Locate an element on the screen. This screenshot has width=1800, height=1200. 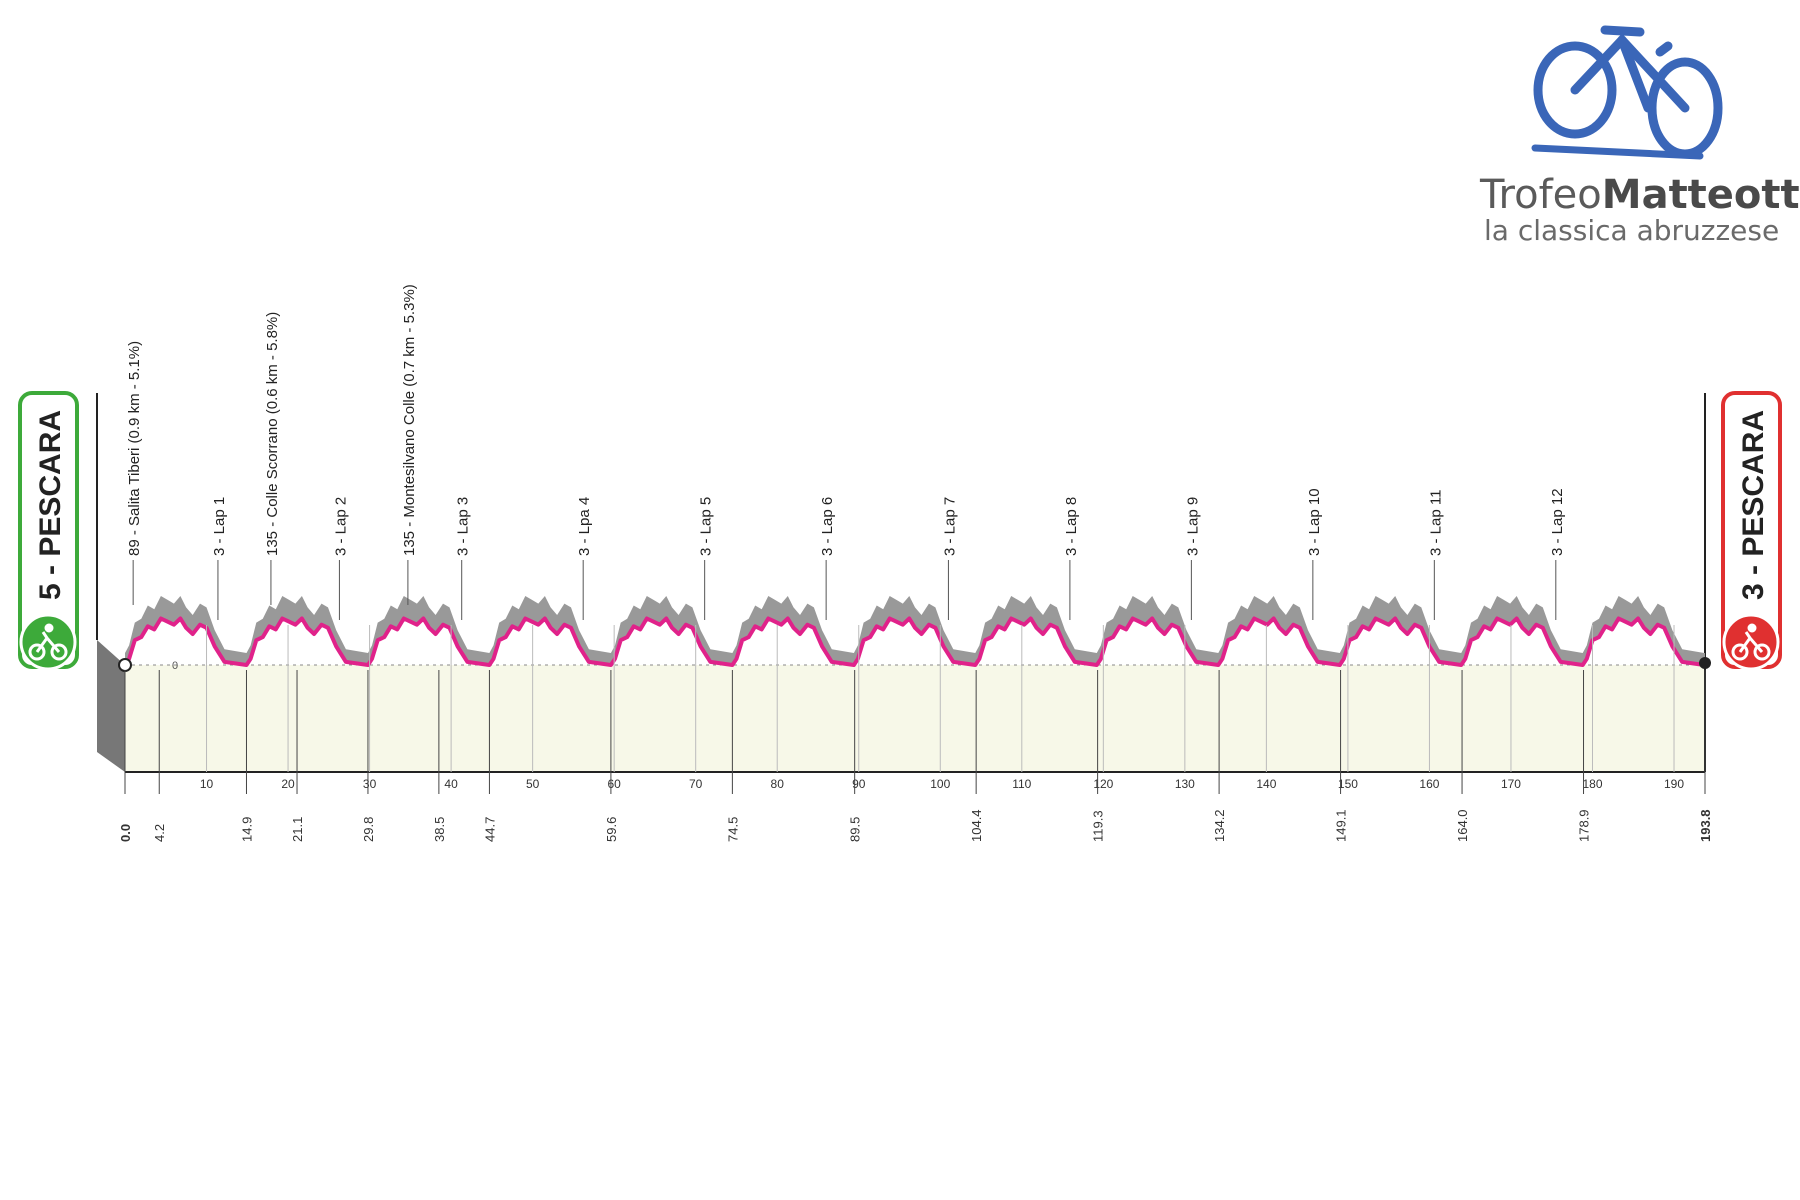
x-tick-label: 40 is located at coordinates (451, 784).